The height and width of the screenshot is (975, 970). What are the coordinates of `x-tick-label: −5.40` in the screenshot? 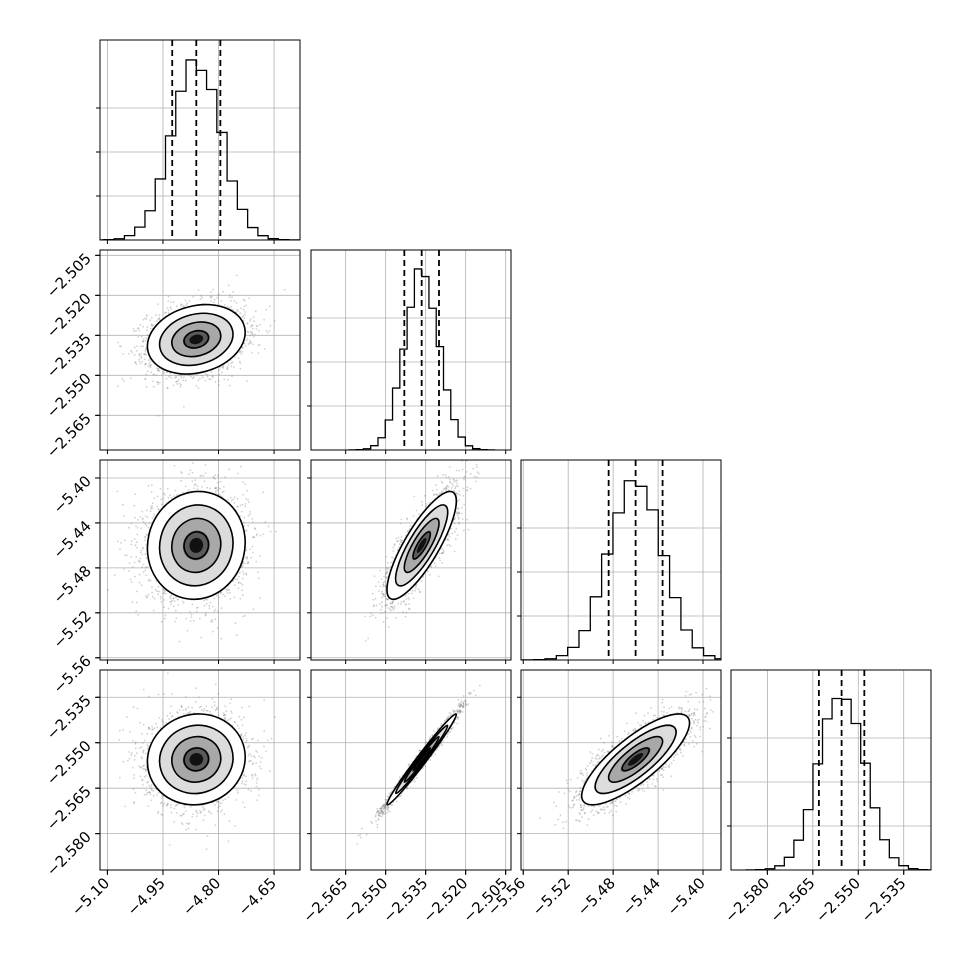 It's located at (686, 896).